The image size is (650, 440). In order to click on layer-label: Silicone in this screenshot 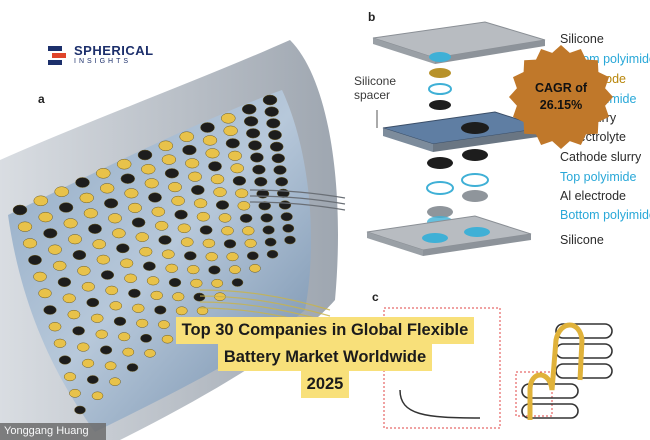, I will do `click(582, 39)`.